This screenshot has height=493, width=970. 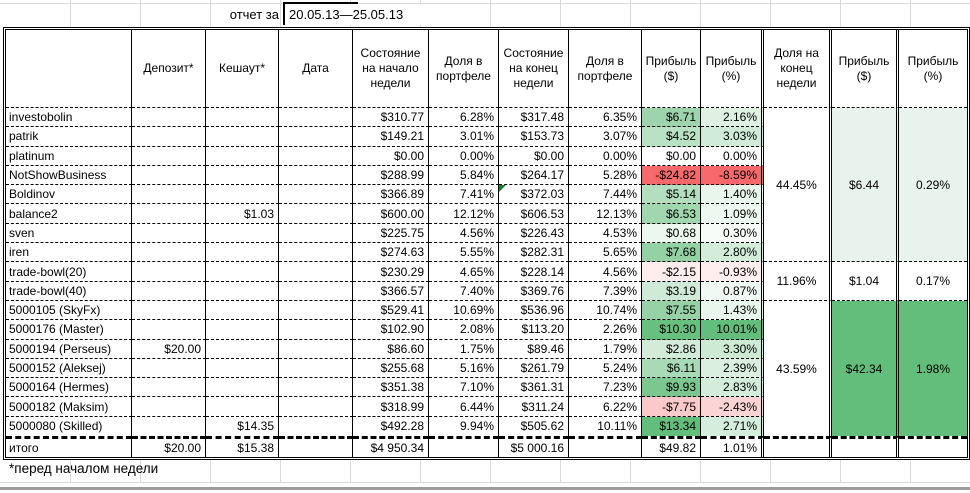 What do you see at coordinates (69, 272) in the screenshot?
I see `row-name-cell: trade-bowl(20)` at bounding box center [69, 272].